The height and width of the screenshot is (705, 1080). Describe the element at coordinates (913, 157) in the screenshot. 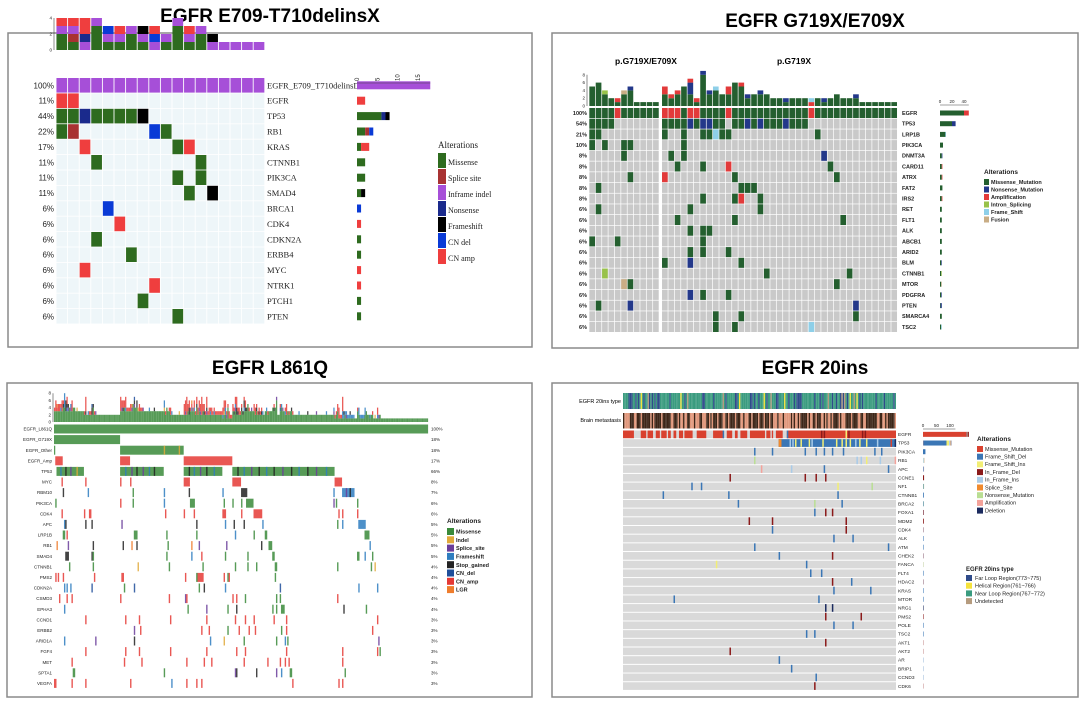

I see `gene-label: DNMT3A` at that location.